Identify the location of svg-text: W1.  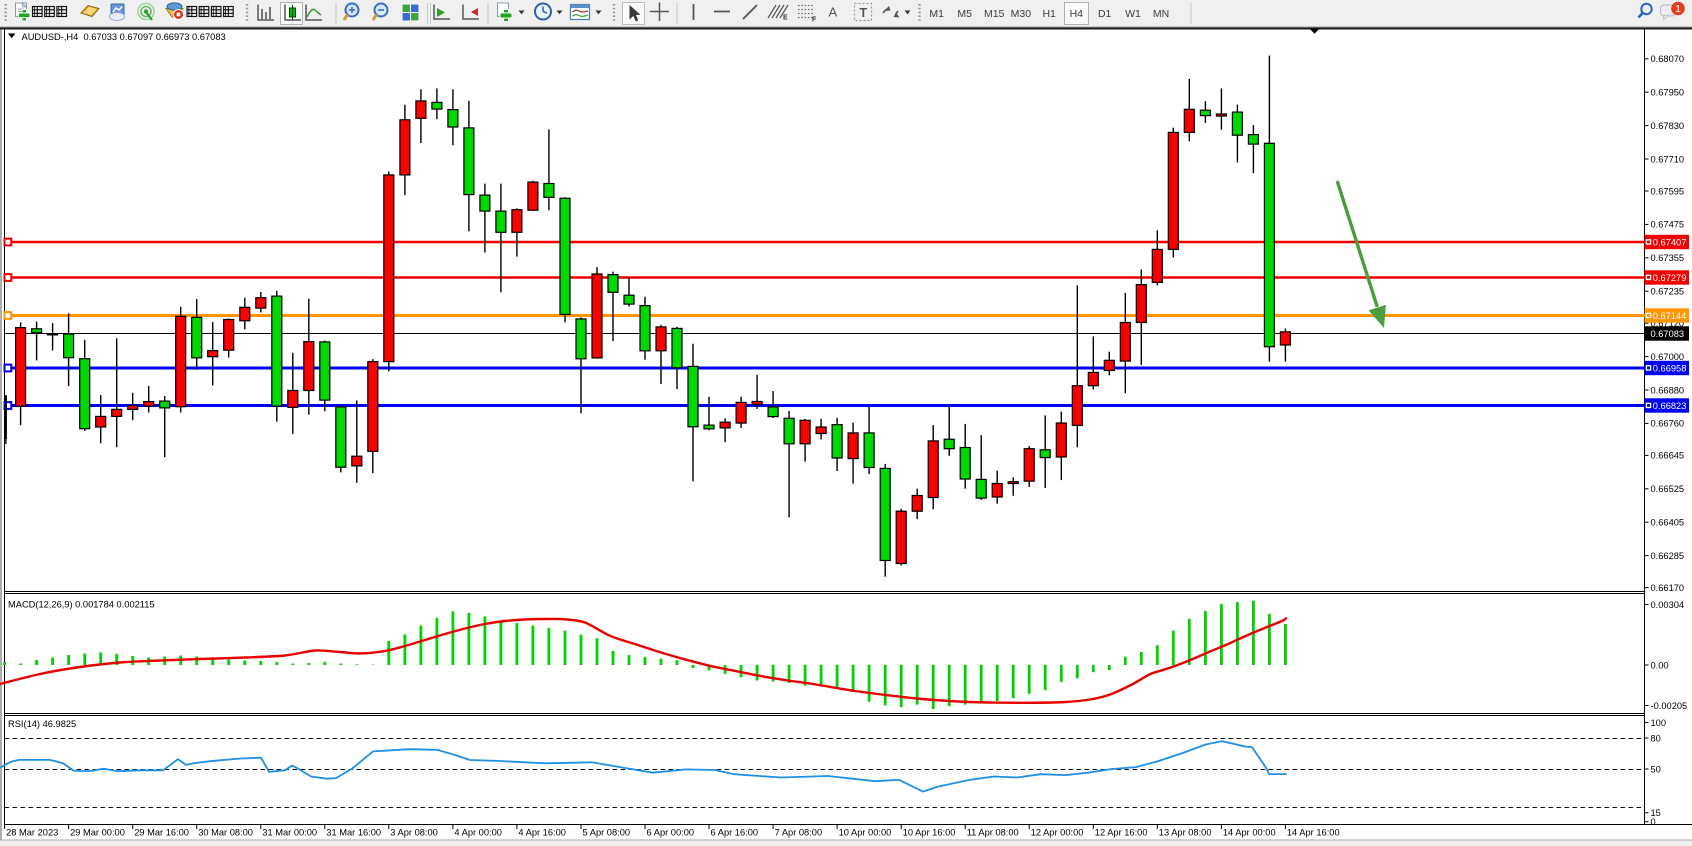
(1133, 14).